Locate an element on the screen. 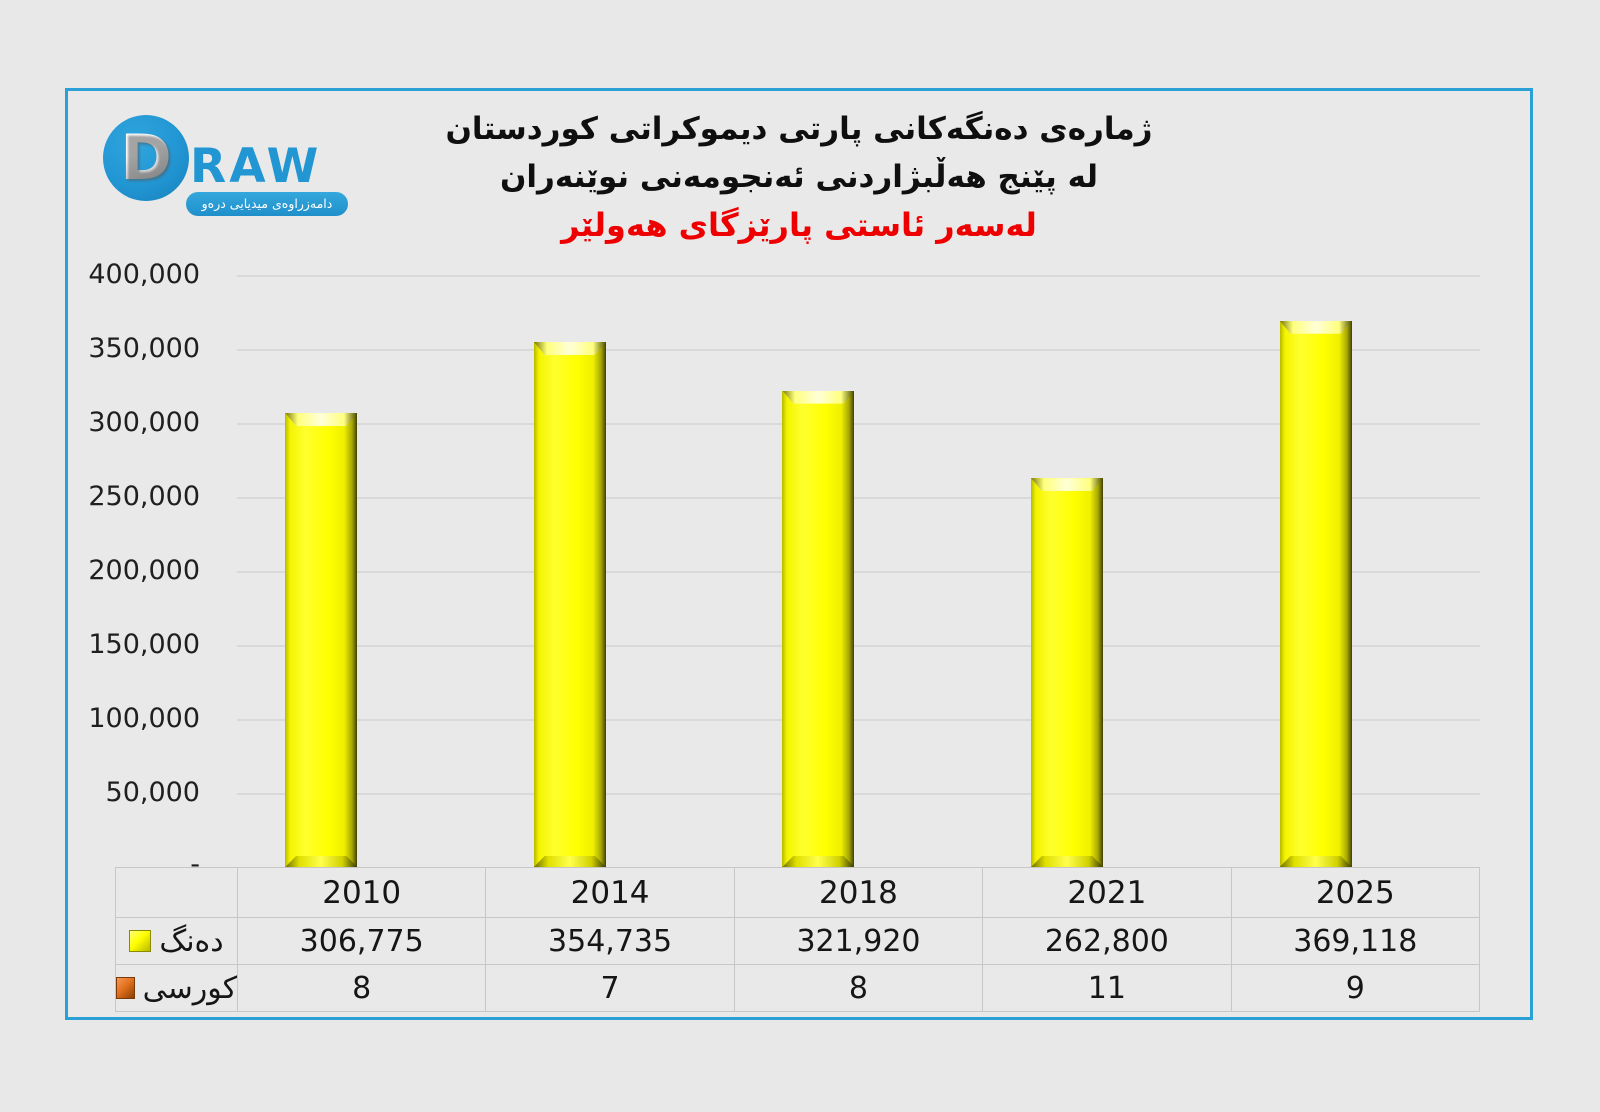 The height and width of the screenshot is (1112, 1600). votes-cell-2018: 321,920 is located at coordinates (858, 941).